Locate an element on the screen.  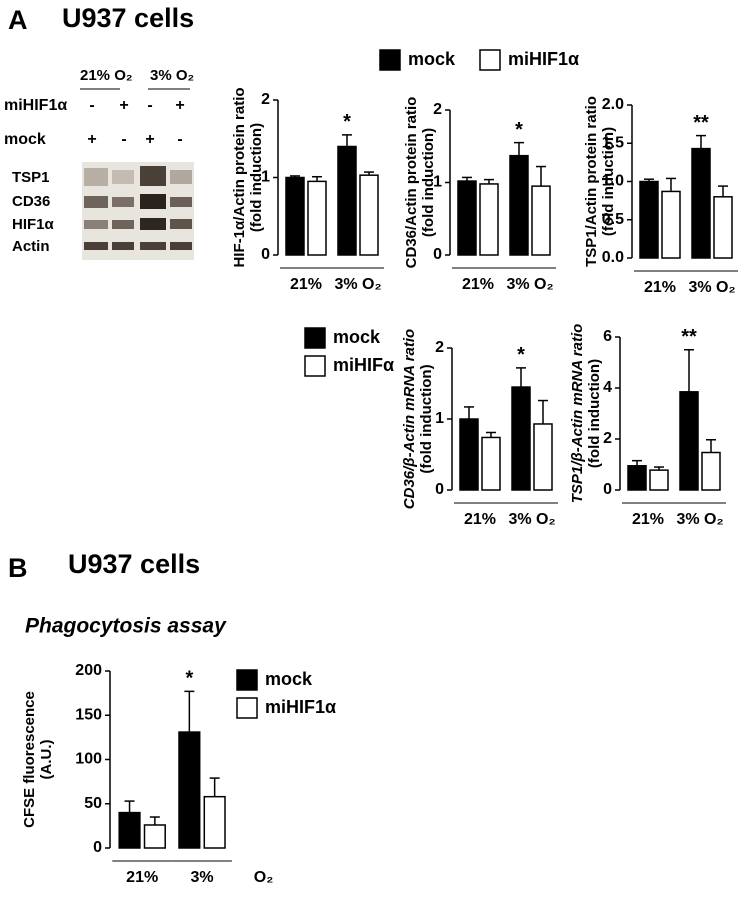
y-axis-label: HIF-1α/Actin protein ratio is located at coordinates (239, 177).